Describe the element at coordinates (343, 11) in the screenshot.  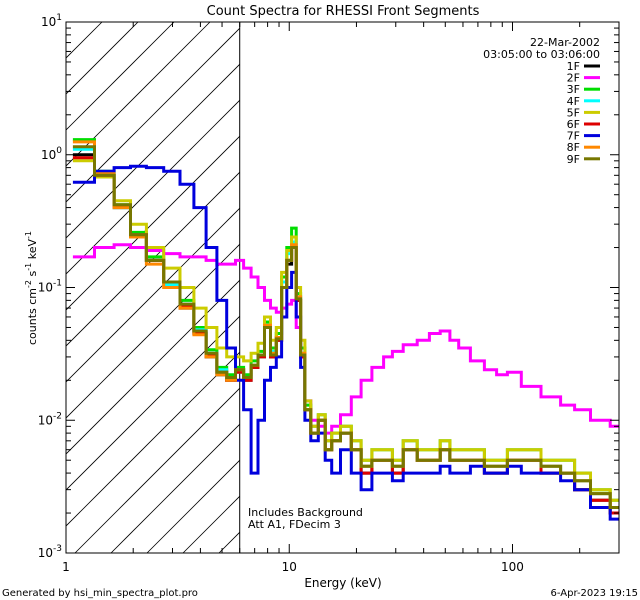
I see `chart-title: Count Spectra for RHESSI Front Segments` at that location.